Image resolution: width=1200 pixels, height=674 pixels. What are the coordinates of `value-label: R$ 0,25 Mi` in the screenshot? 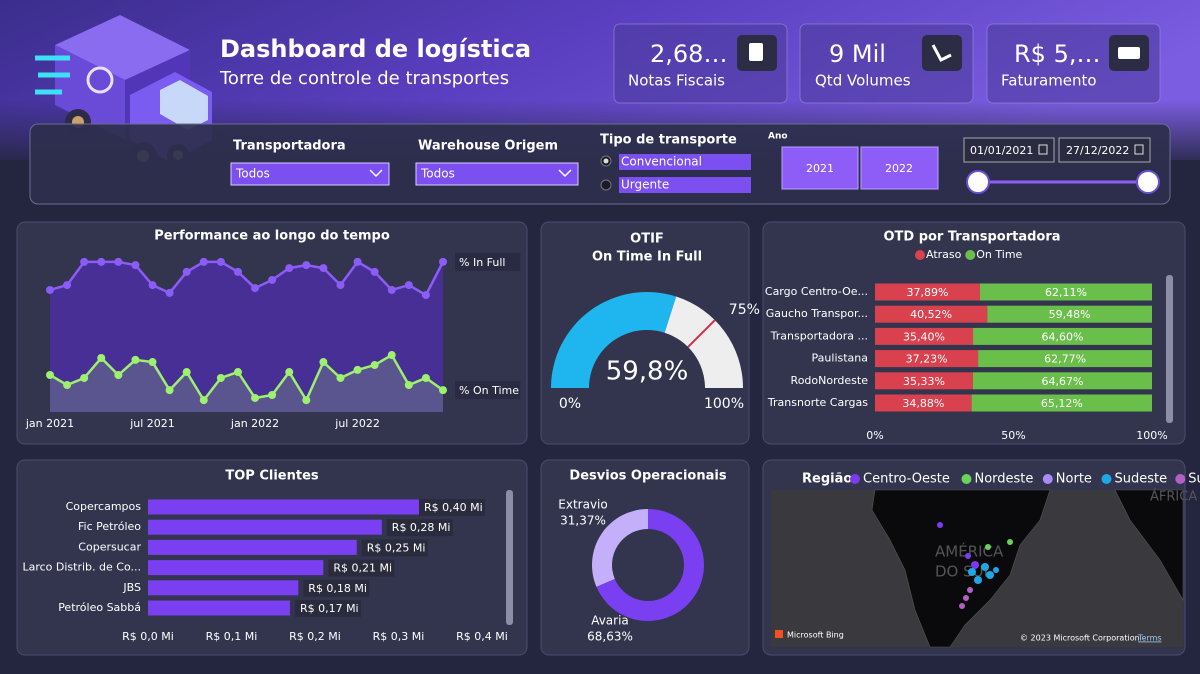 It's located at (396, 547).